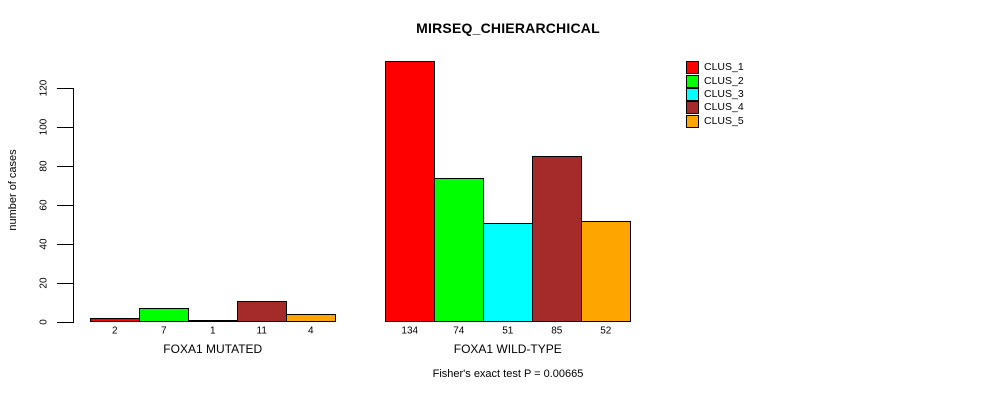 The width and height of the screenshot is (990, 400). Describe the element at coordinates (310, 331) in the screenshot. I see `bar-value-label-text: 4` at that location.